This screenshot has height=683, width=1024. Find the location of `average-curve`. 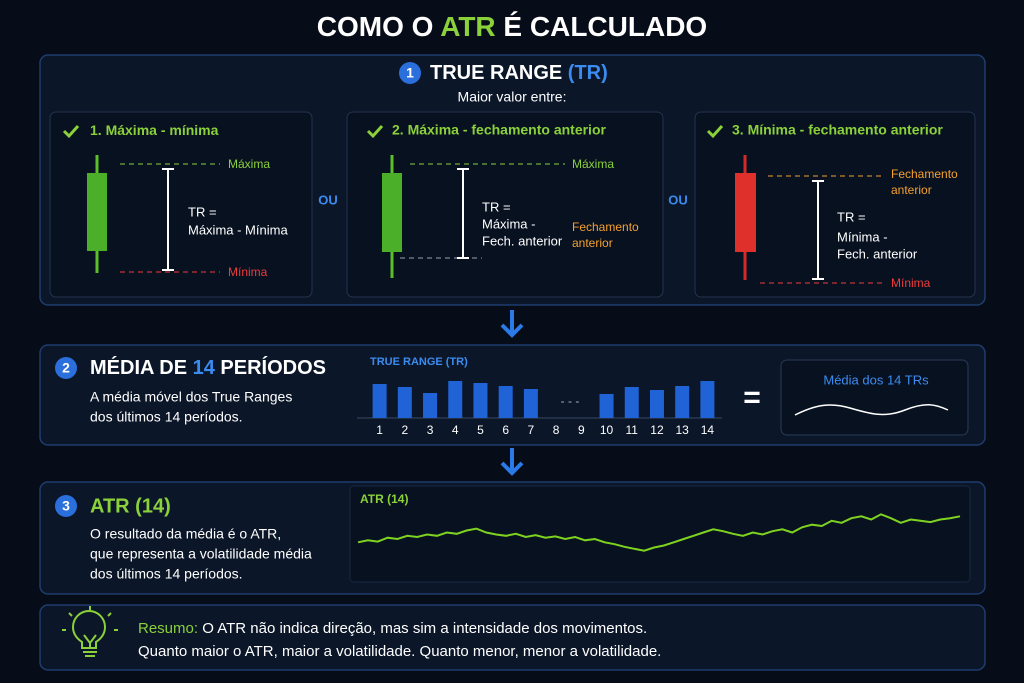

average-curve is located at coordinates (871, 410).